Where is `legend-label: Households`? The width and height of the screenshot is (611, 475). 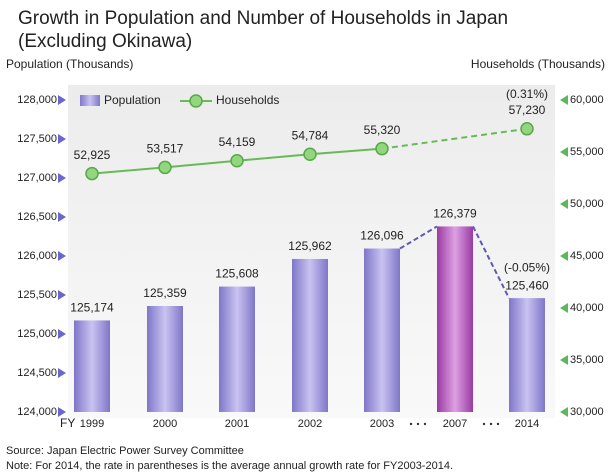
legend-label: Households is located at coordinates (247, 100).